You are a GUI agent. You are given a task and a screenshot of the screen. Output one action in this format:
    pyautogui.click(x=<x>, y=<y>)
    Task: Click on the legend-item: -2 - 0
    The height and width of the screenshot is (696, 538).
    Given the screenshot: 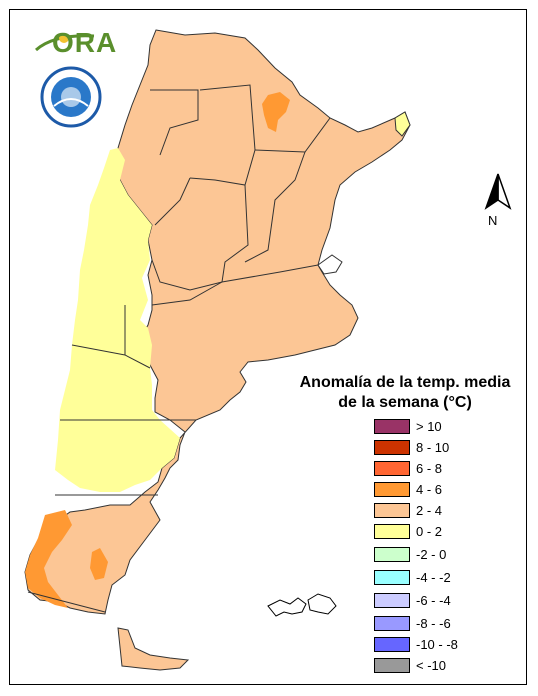 What is the action you would take?
    pyautogui.click(x=410, y=554)
    